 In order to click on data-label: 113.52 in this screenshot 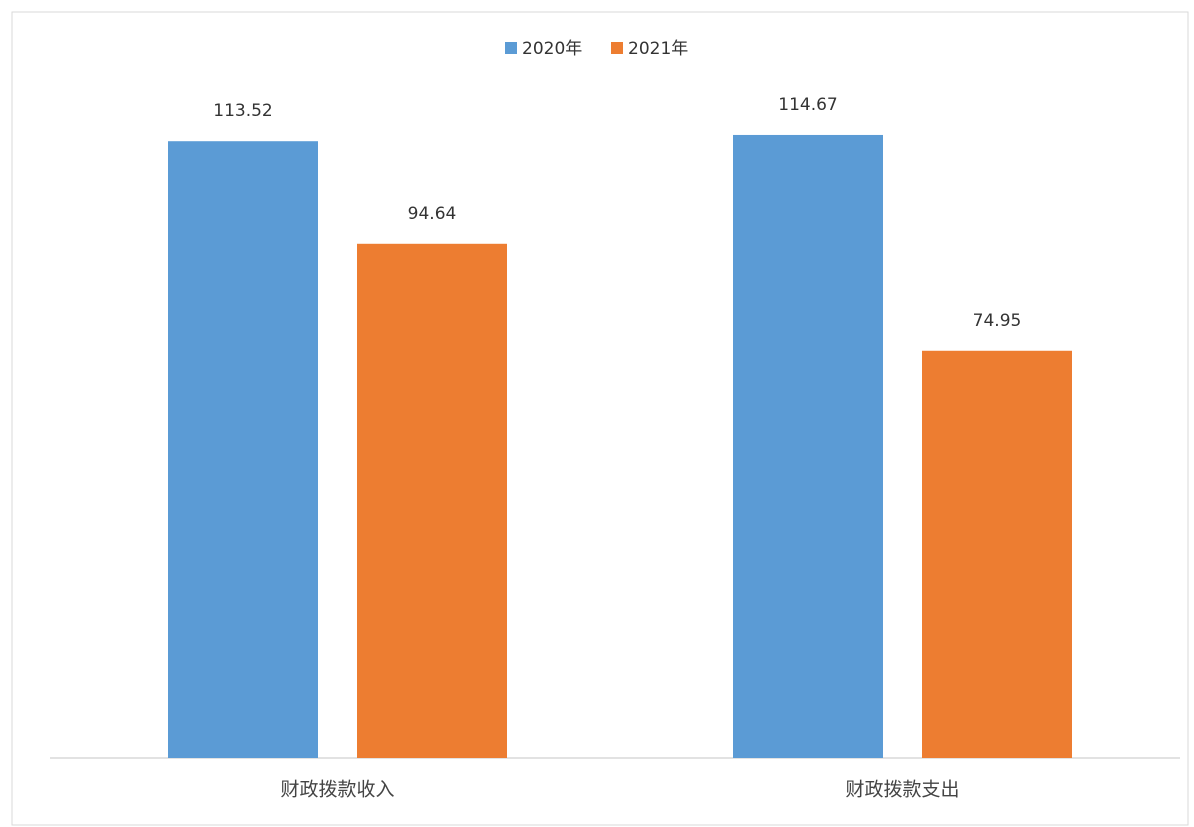, I will do `click(242, 111)`.